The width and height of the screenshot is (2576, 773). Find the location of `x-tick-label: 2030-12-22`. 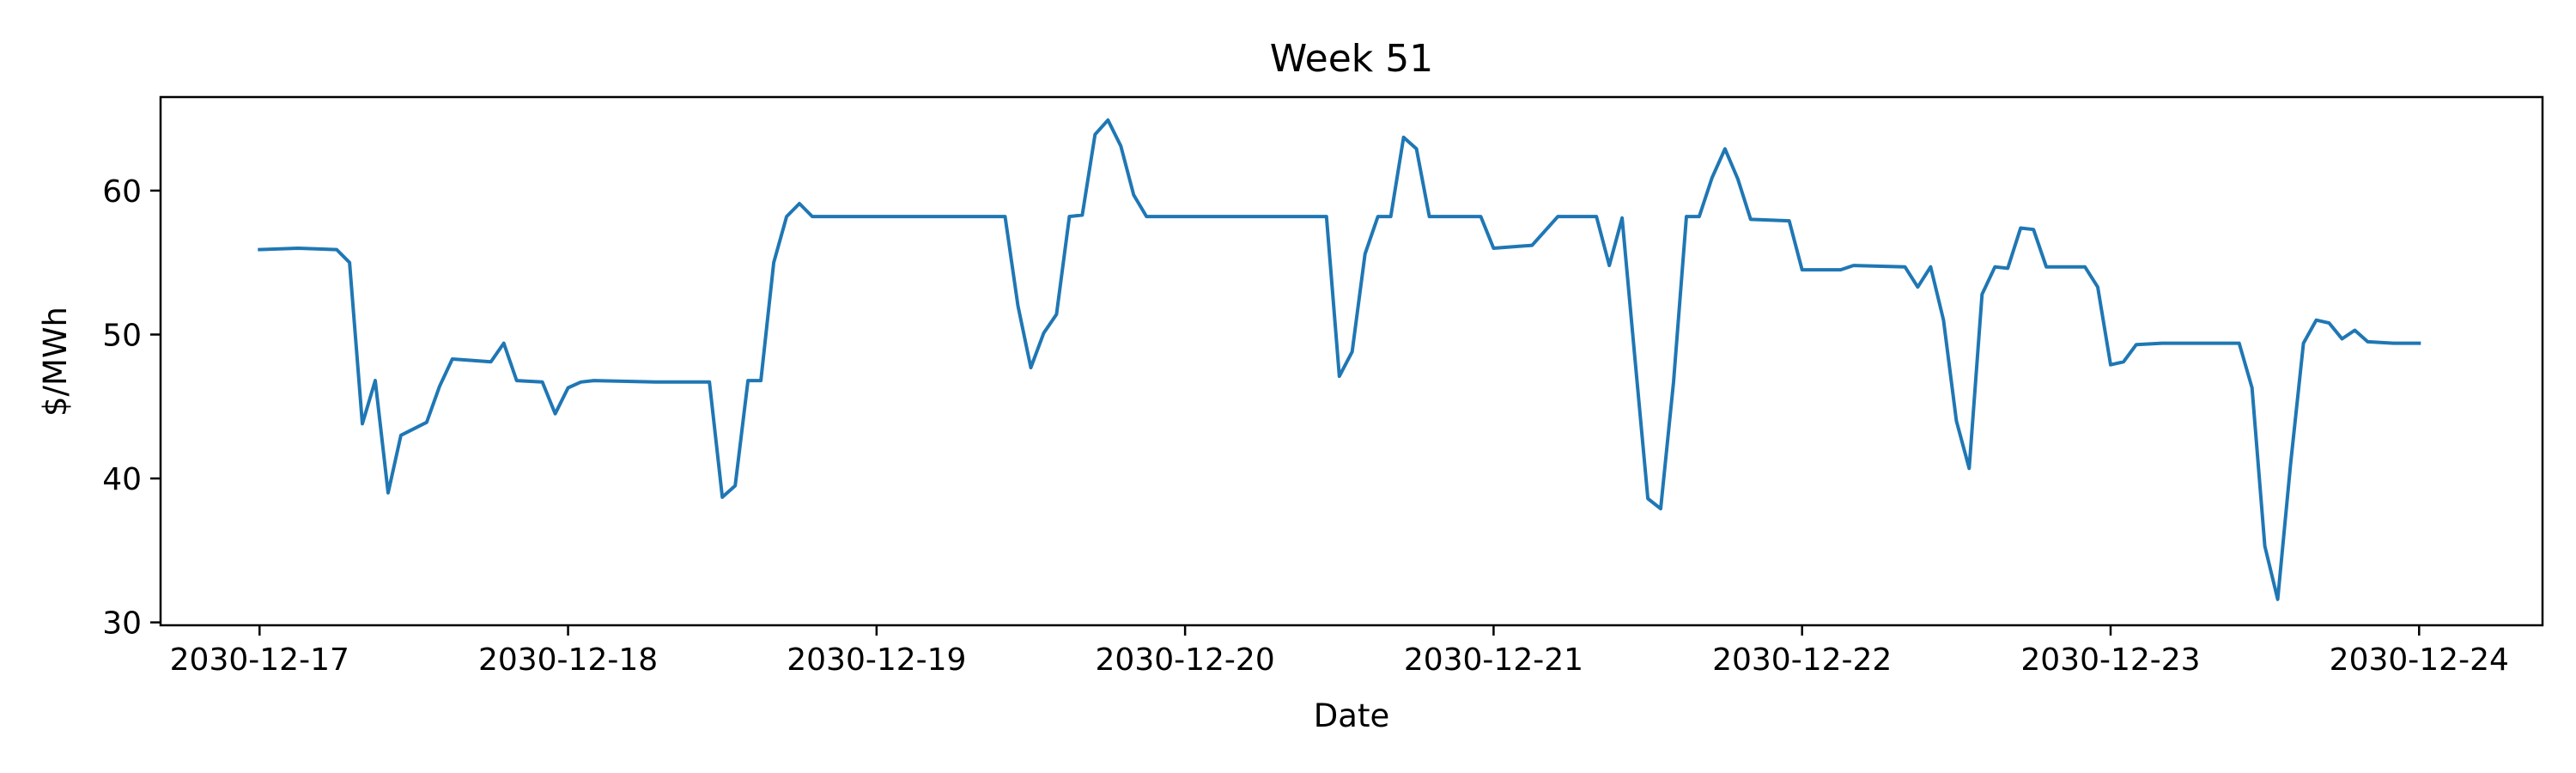

x-tick-label: 2030-12-22 is located at coordinates (1802, 660).